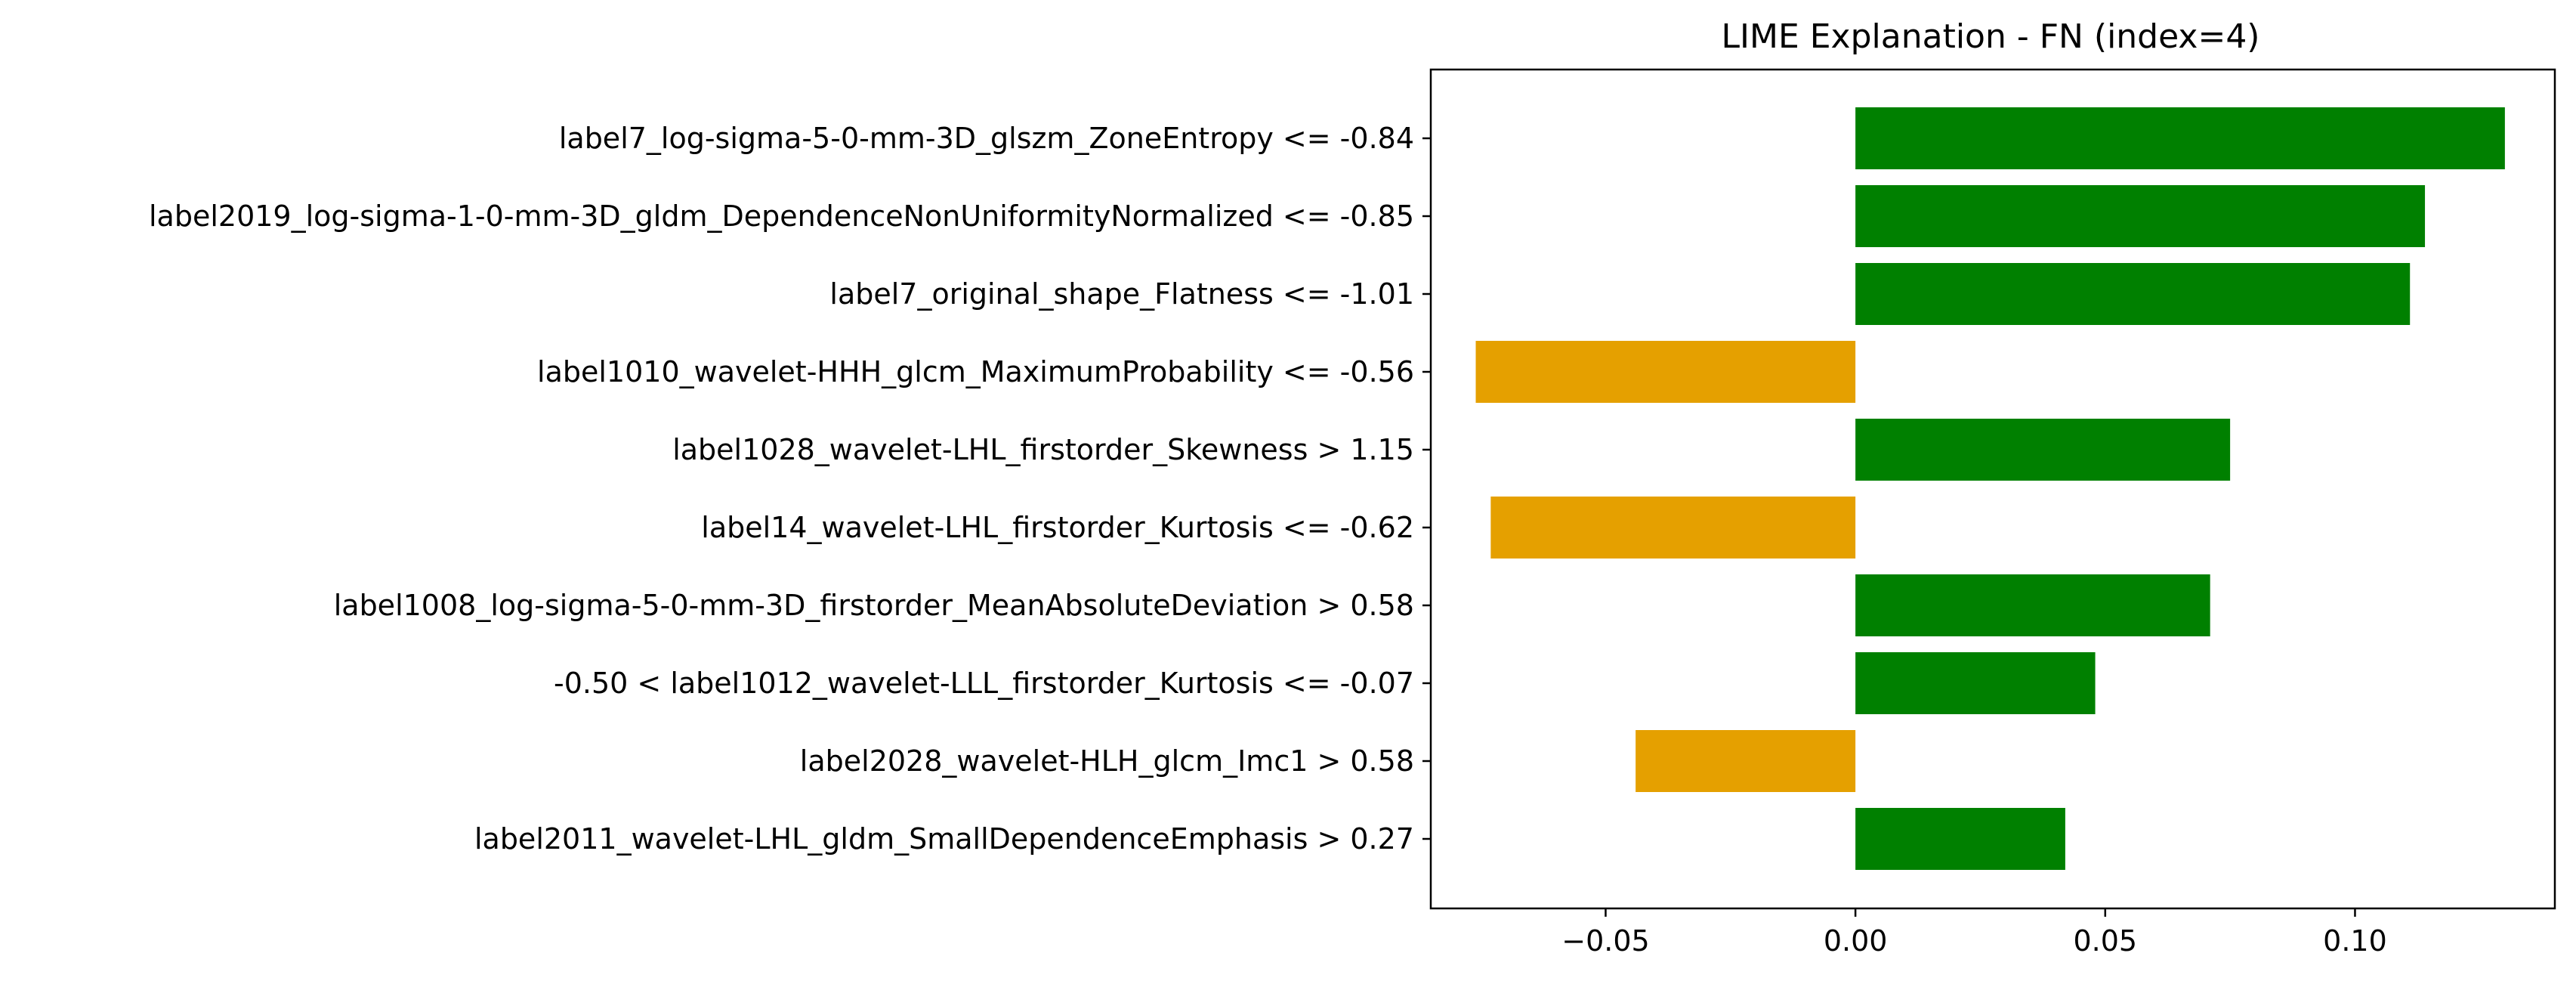 Image resolution: width=2576 pixels, height=984 pixels. What do you see at coordinates (1107, 761) in the screenshot?
I see `y-tick-label: label2028_wavelet-HLH_glcm_Imc1 > 0.58` at bounding box center [1107, 761].